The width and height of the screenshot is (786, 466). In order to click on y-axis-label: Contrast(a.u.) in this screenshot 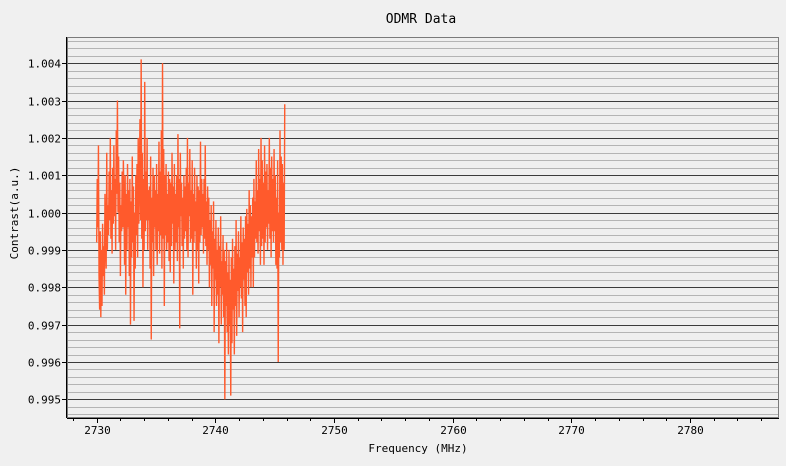, I will do `click(14, 213)`.